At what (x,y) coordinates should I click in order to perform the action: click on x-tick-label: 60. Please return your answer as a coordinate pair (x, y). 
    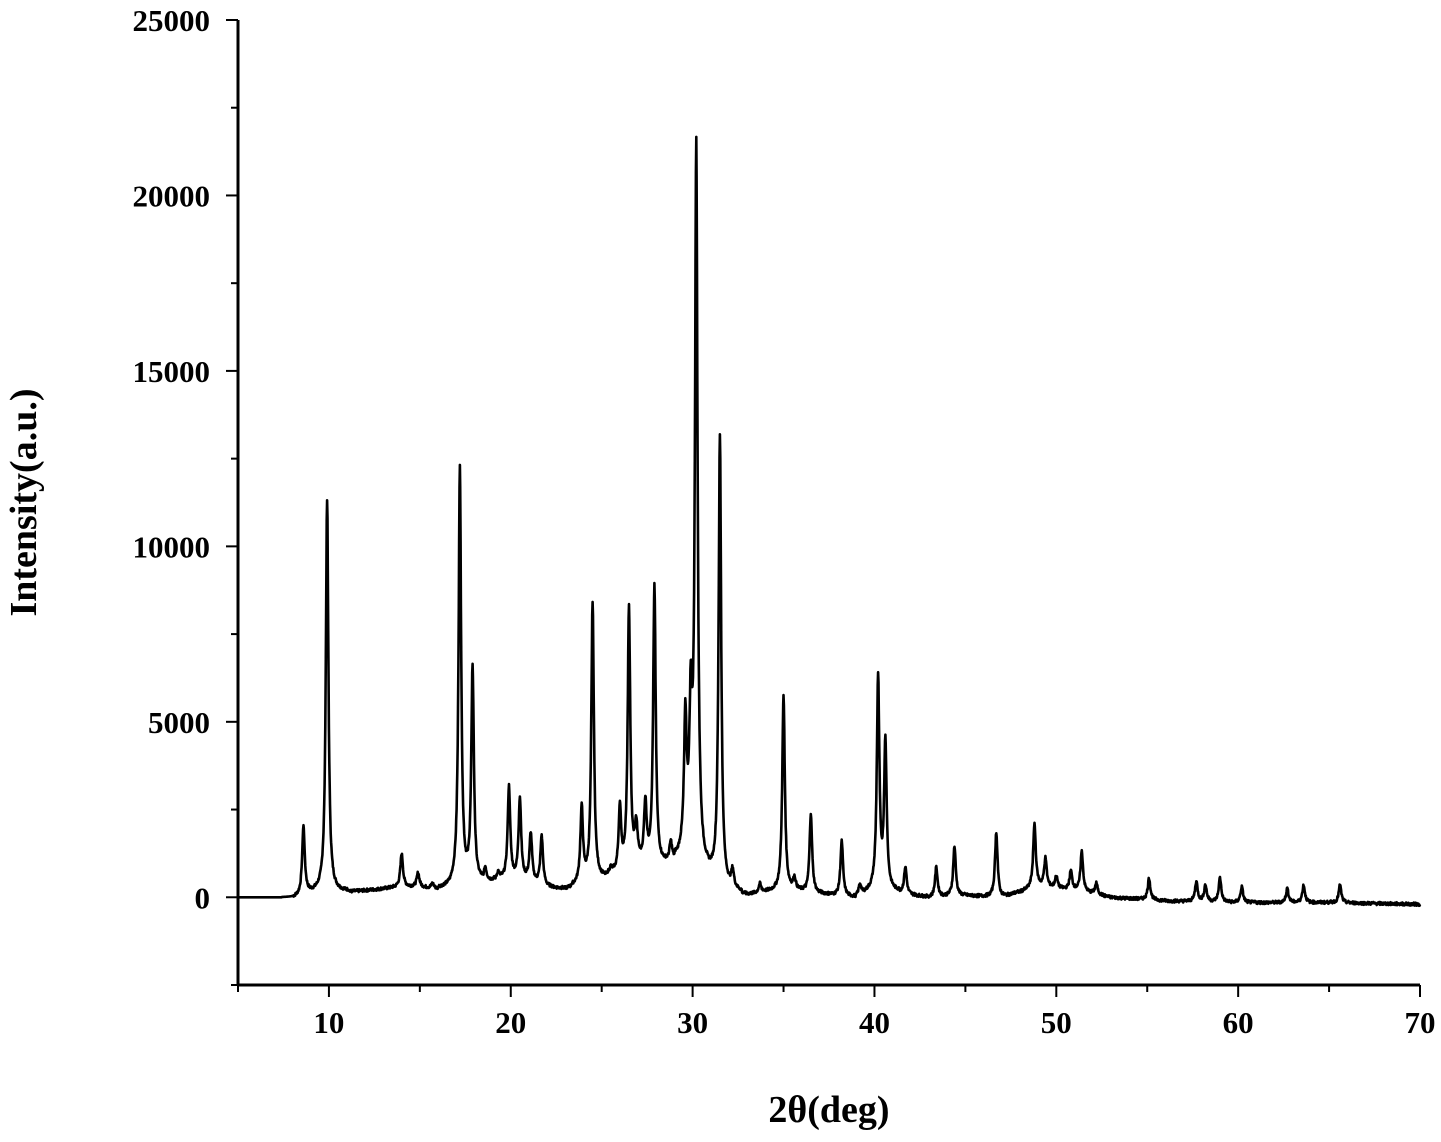
    Looking at the image, I should click on (1238, 1022).